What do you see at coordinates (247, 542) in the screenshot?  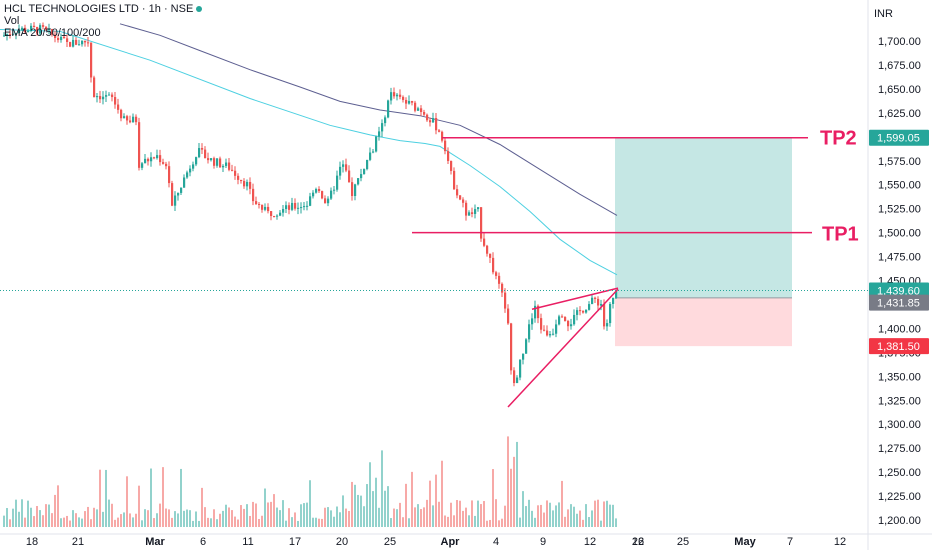 I see `x-tick-label: 11` at bounding box center [247, 542].